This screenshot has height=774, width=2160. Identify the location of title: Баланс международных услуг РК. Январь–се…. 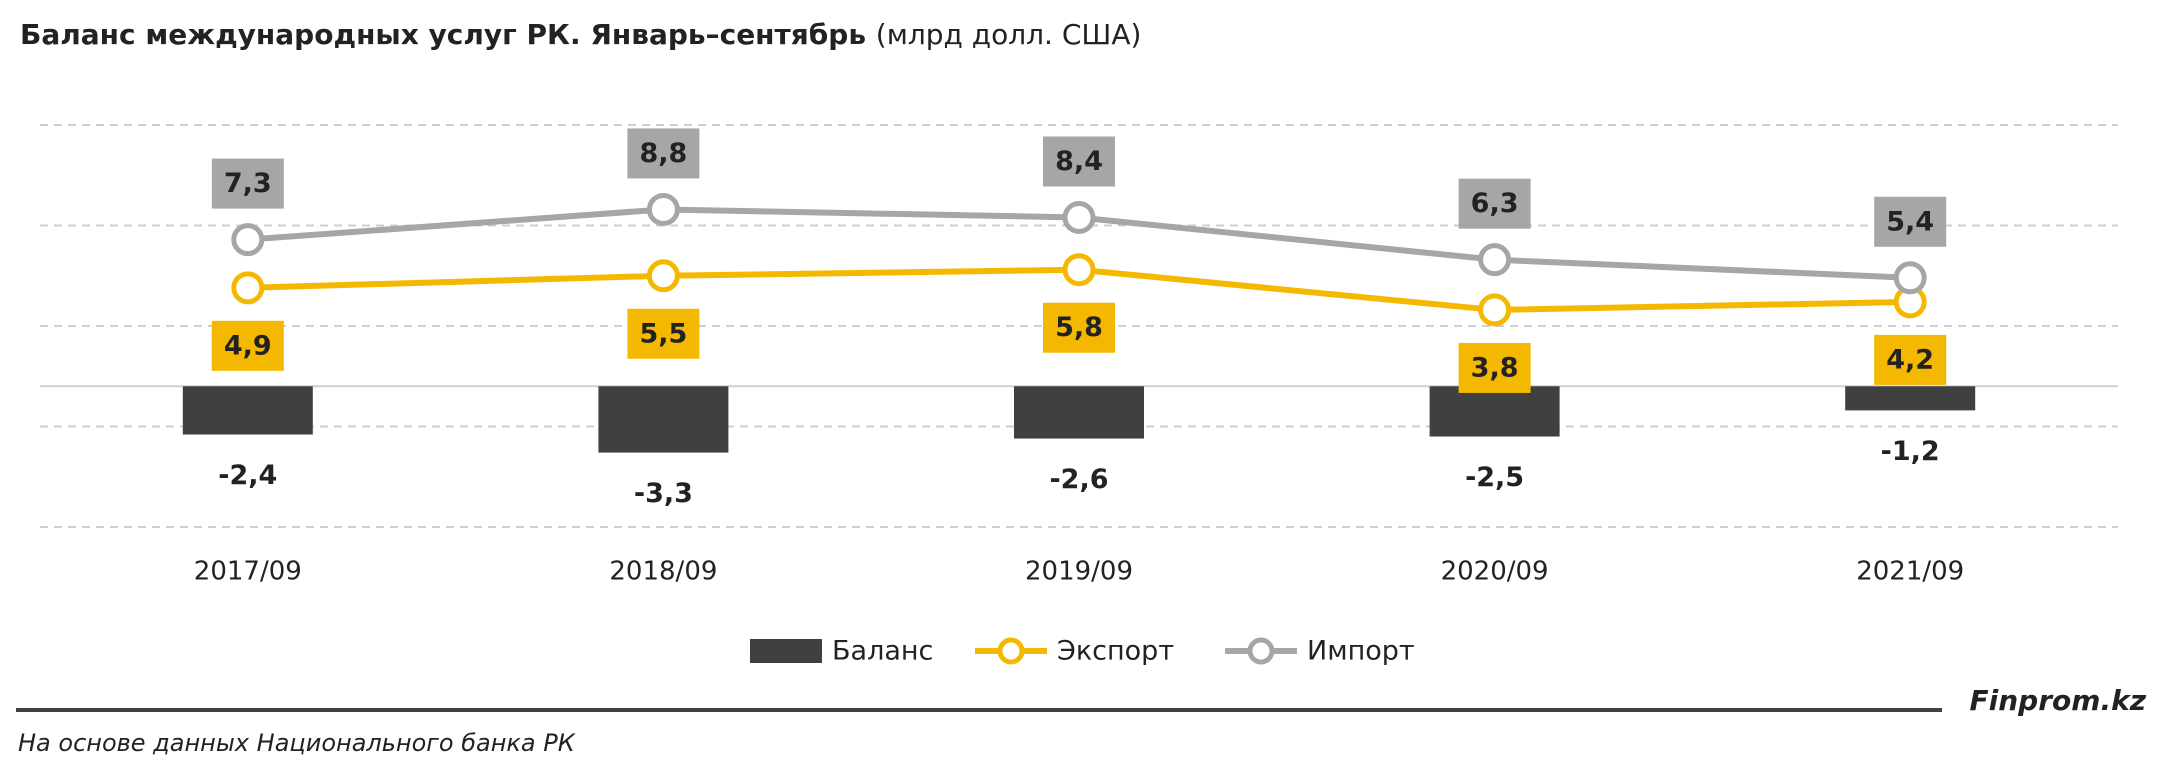
(443, 34).